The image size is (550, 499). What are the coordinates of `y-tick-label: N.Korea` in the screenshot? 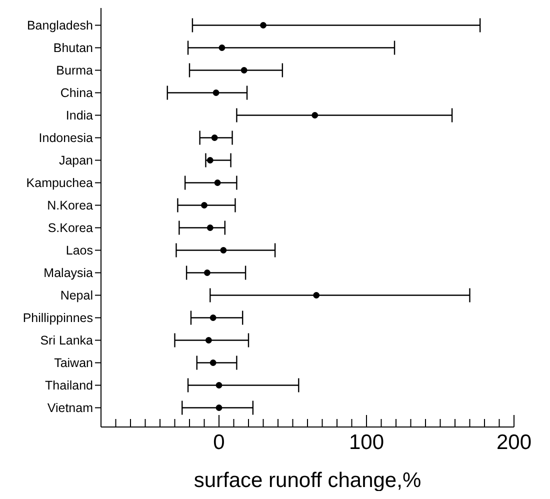 It's located at (70, 205).